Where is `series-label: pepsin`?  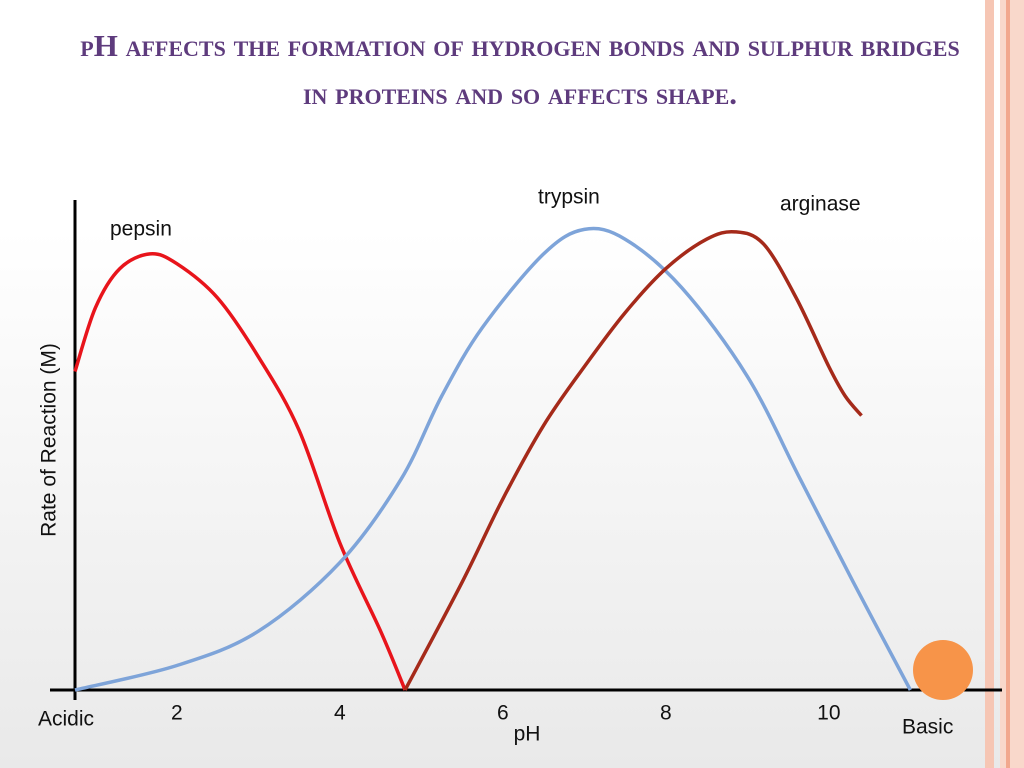 series-label: pepsin is located at coordinates (141, 229).